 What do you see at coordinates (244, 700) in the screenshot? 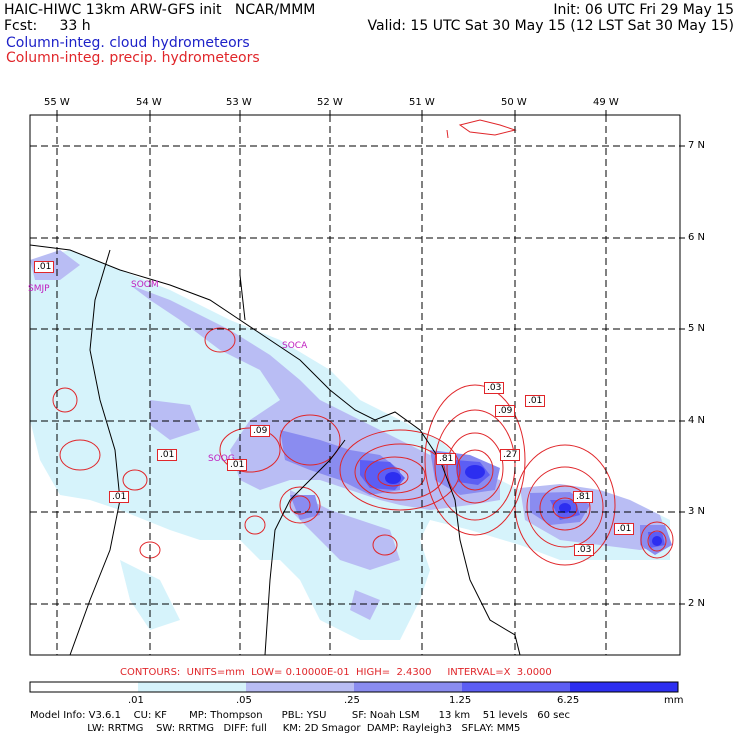
I see `colorbar-tick: .05` at bounding box center [244, 700].